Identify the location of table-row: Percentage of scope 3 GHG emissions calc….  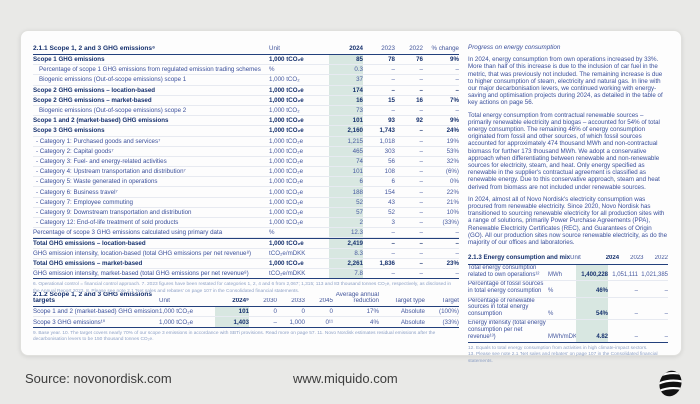
(246, 233).